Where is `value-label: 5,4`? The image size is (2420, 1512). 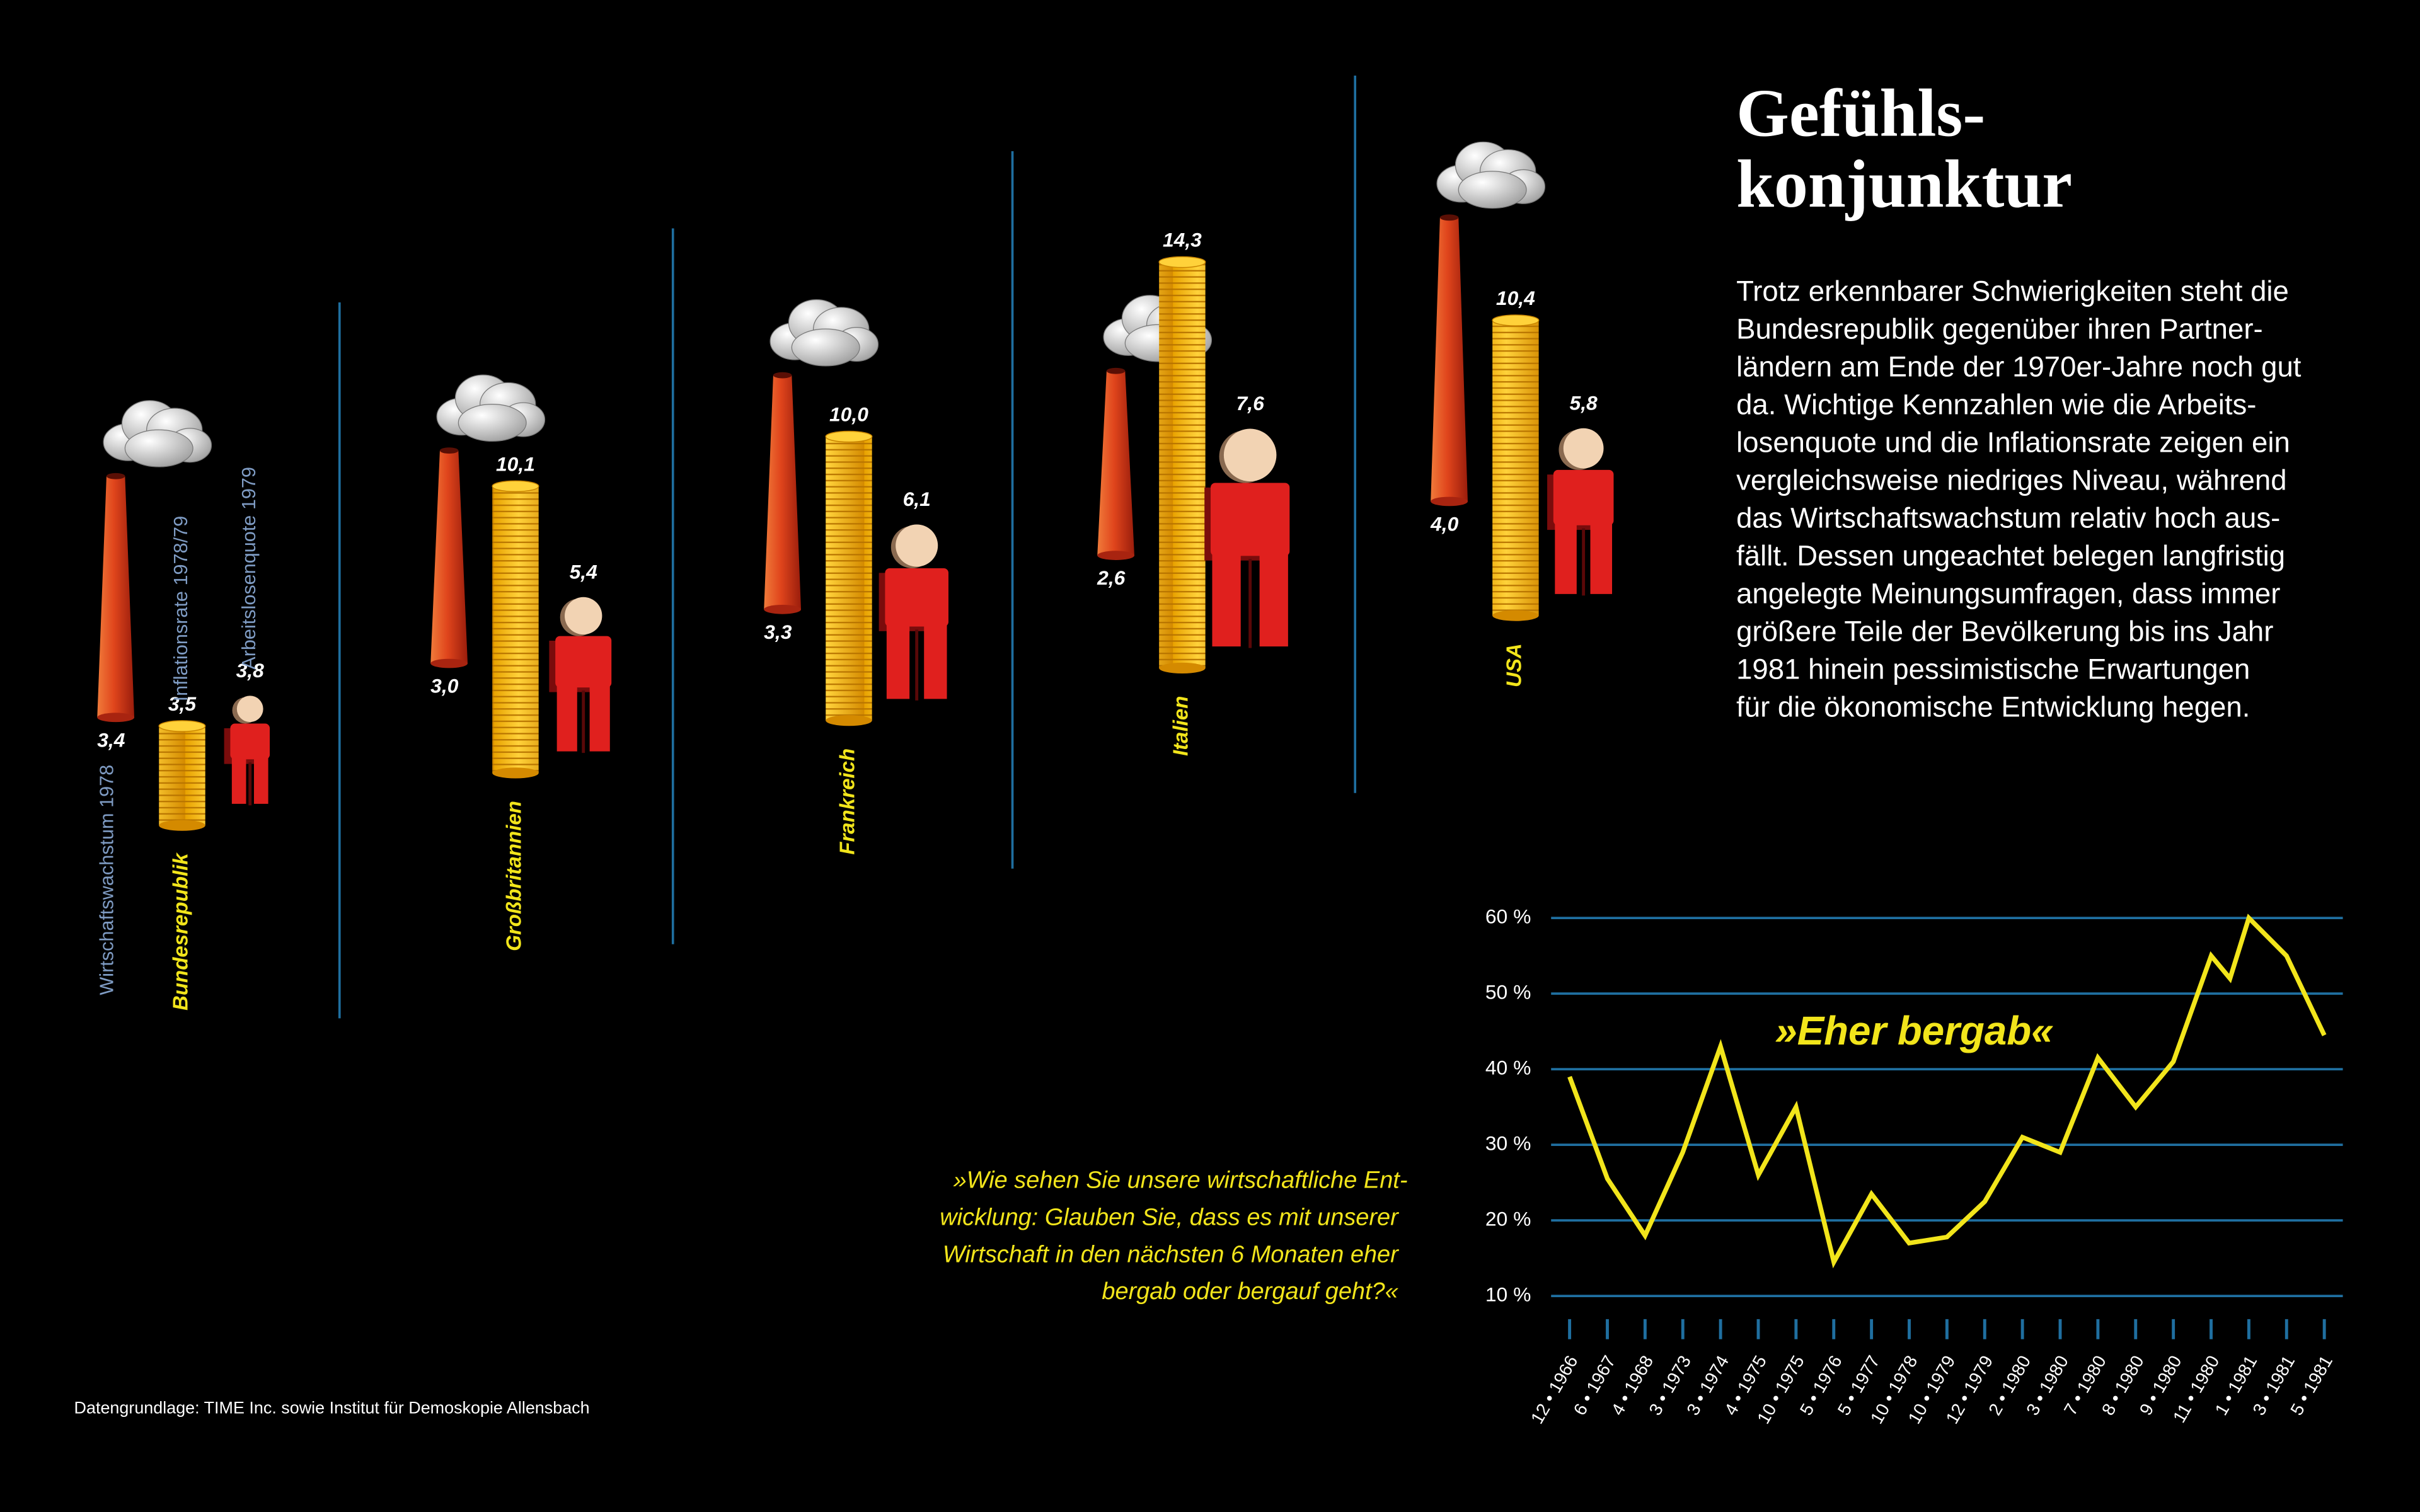
value-label: 5,4 is located at coordinates (584, 571).